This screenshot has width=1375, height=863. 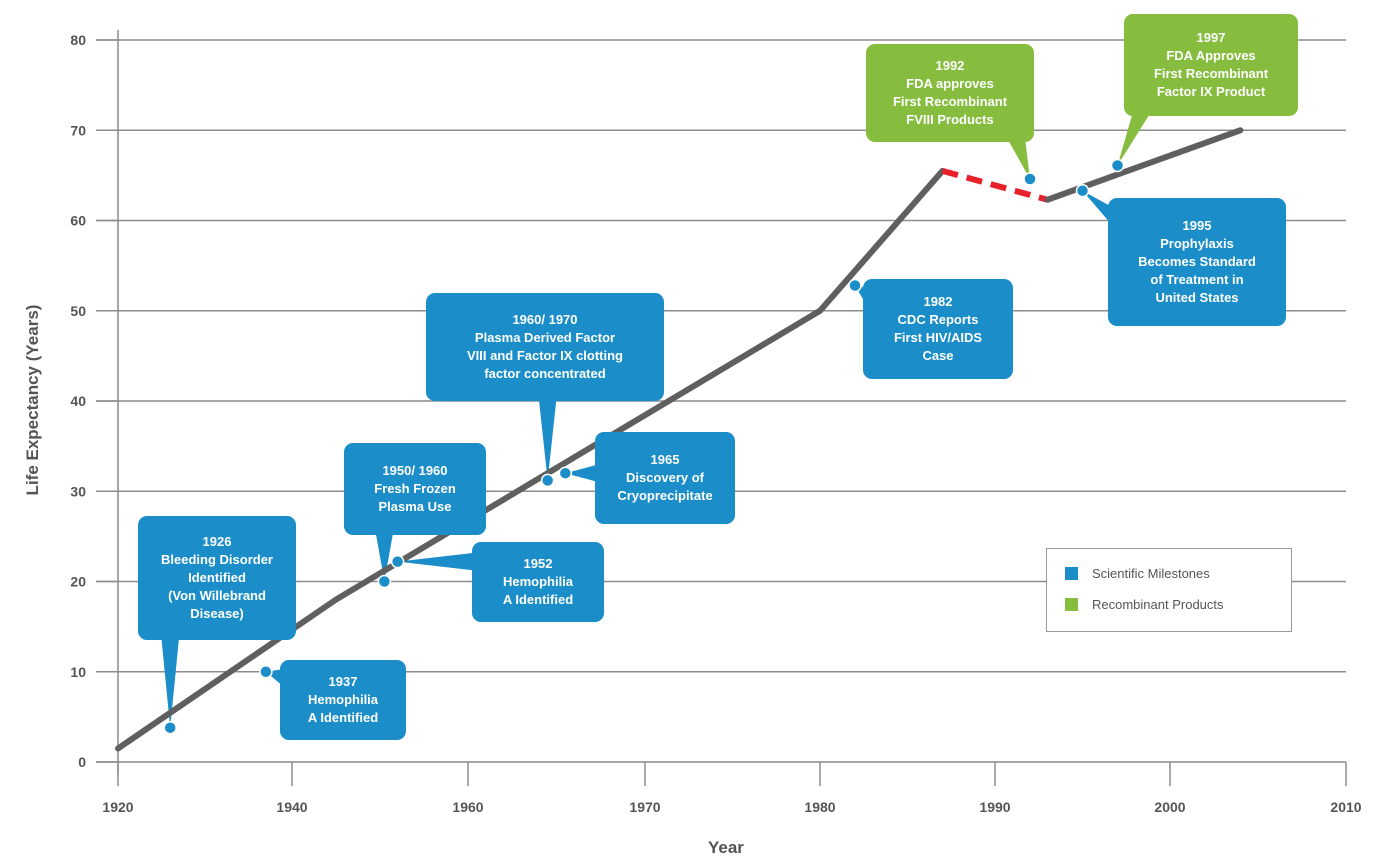 I want to click on callout-pointer-1926, so click(x=170, y=682).